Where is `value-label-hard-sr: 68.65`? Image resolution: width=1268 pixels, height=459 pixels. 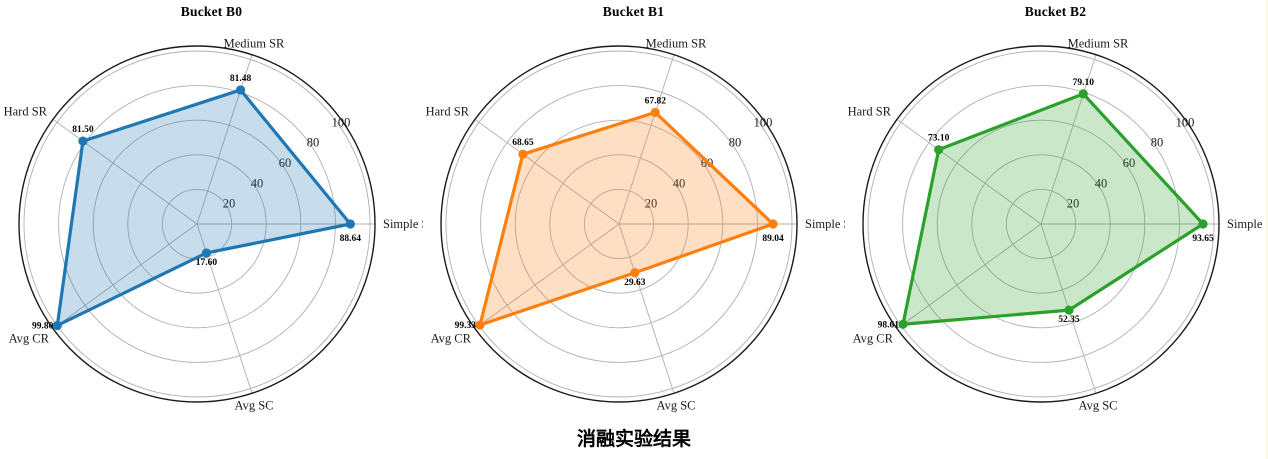
value-label-hard-sr: 68.65 is located at coordinates (523, 143).